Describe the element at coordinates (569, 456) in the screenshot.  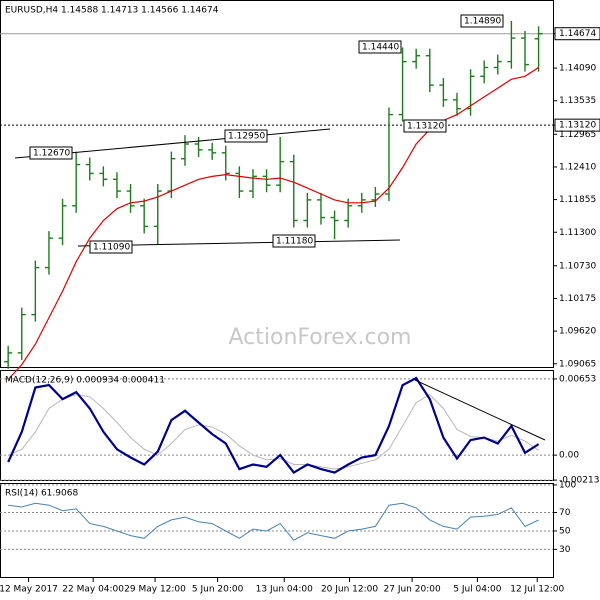
I see `y-tick-label: 0.00` at that location.